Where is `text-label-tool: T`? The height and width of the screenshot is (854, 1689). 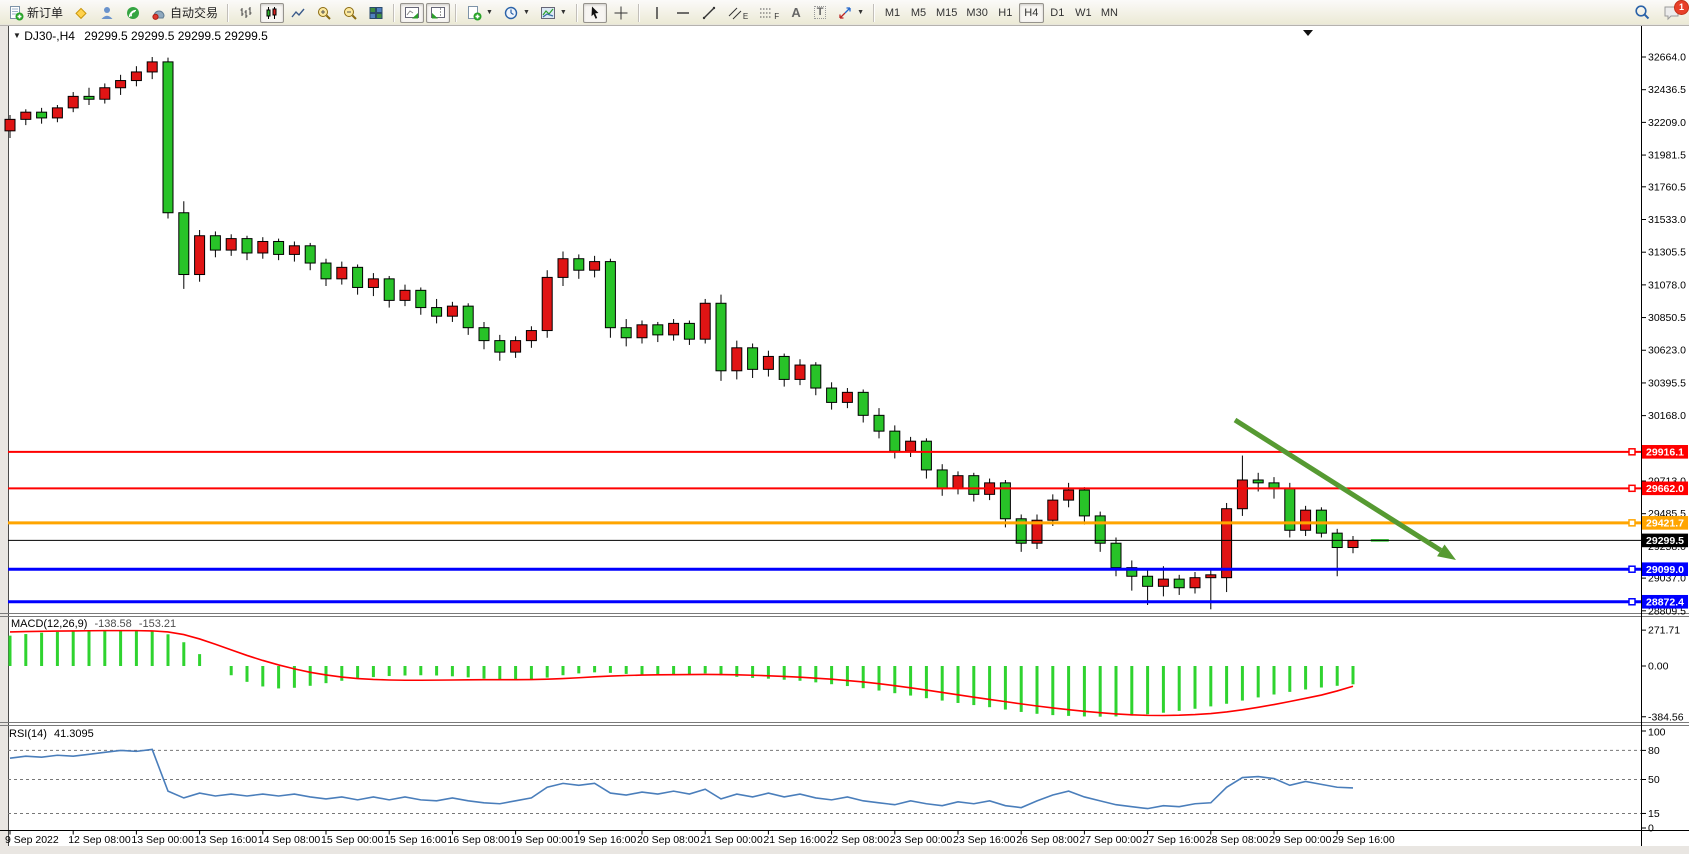 text-label-tool: T is located at coordinates (820, 13).